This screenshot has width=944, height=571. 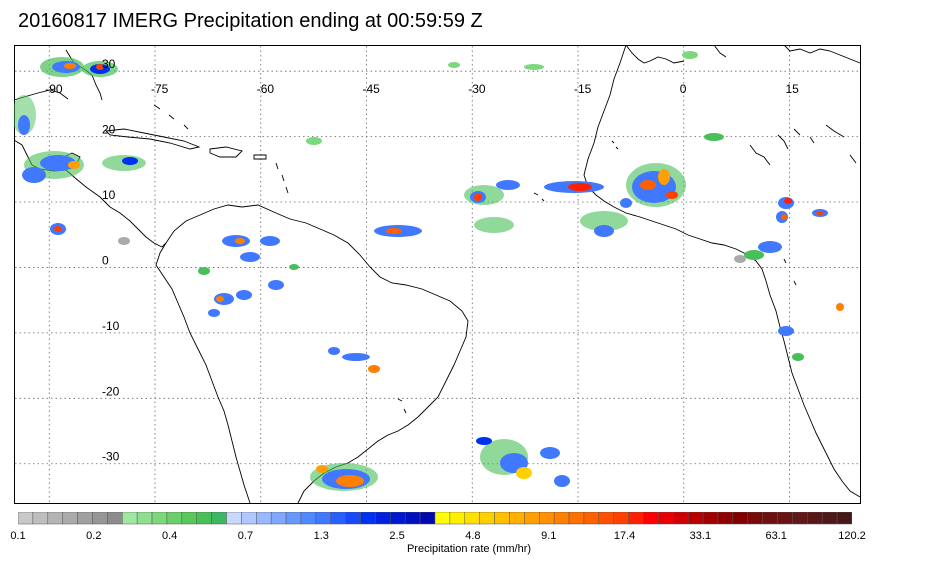 I want to click on lat-label: 20, so click(x=109, y=130).